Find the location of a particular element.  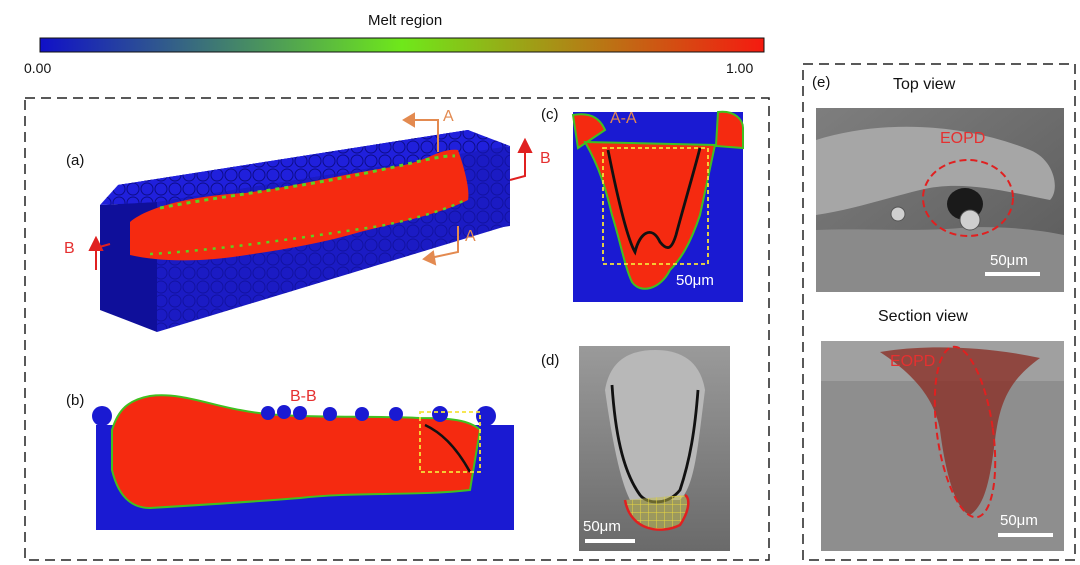

panel-e-section-title: Section view is located at coordinates (923, 316).